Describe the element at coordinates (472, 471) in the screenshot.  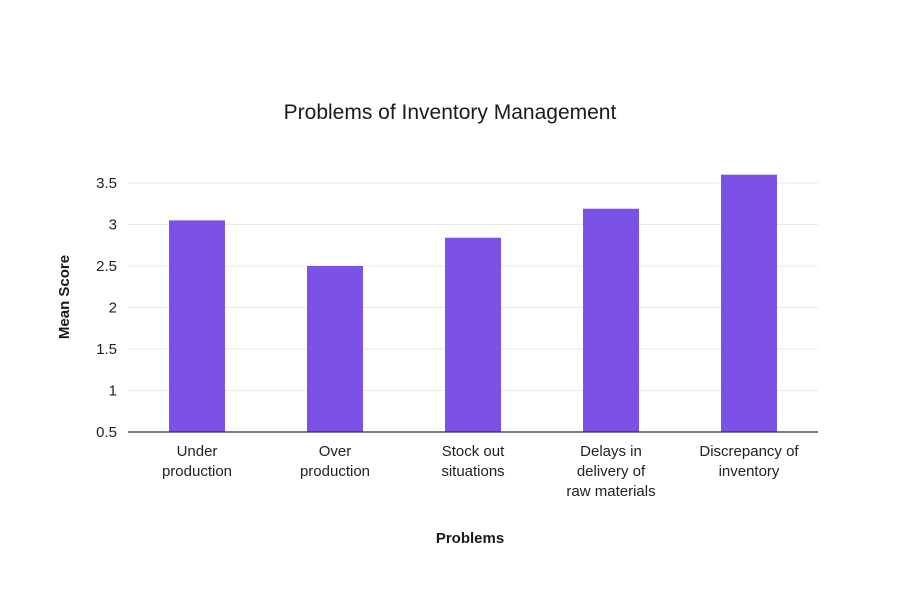
I see `x-tick-label-line: situations` at that location.